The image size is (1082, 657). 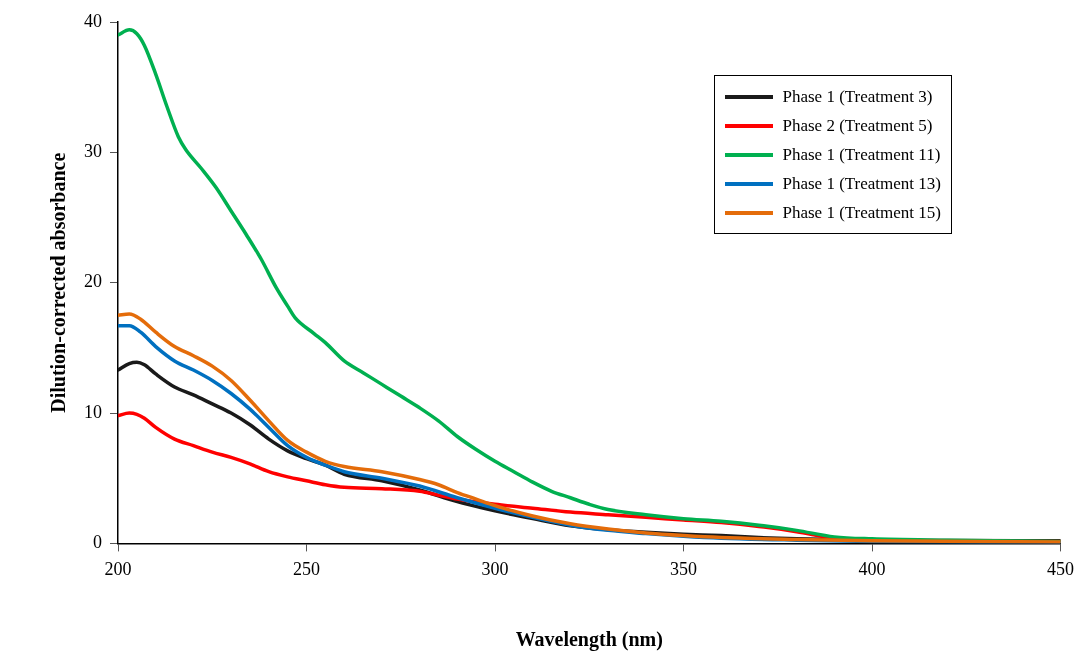 What do you see at coordinates (93, 151) in the screenshot?
I see `y-tick-label: 30` at bounding box center [93, 151].